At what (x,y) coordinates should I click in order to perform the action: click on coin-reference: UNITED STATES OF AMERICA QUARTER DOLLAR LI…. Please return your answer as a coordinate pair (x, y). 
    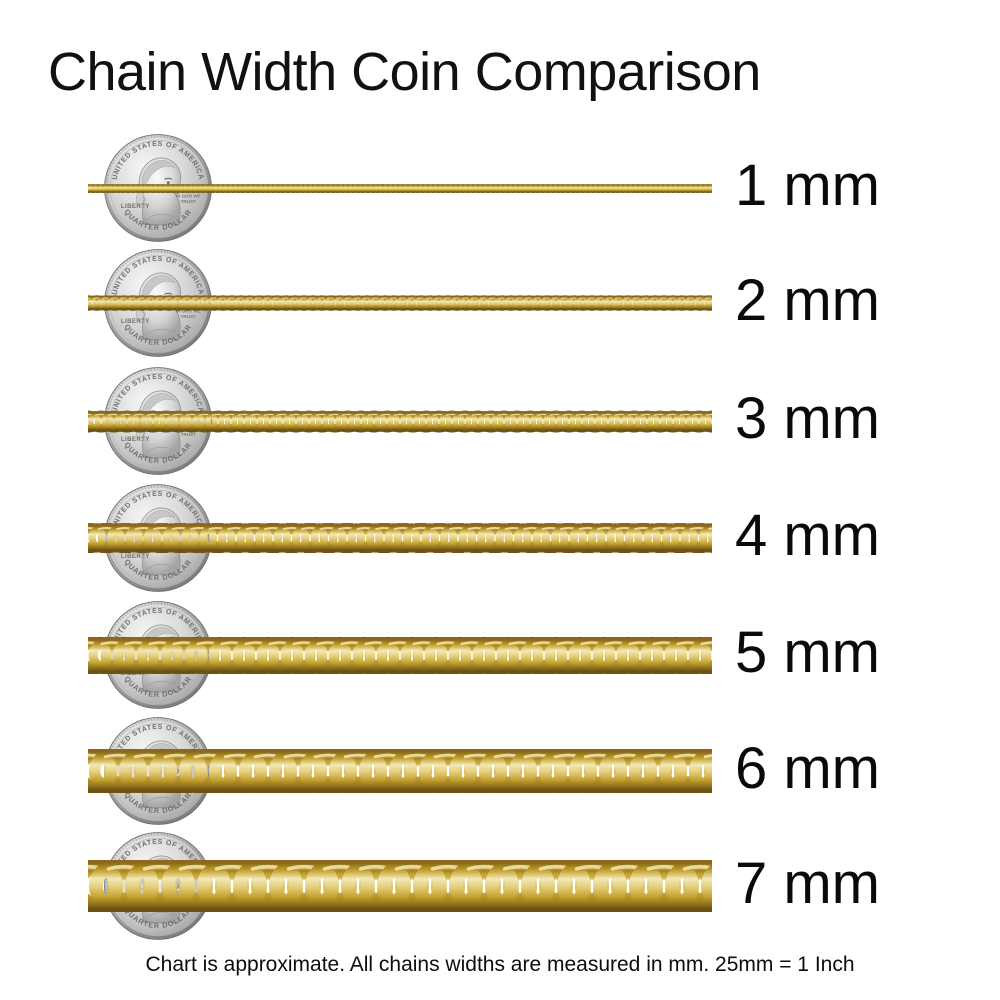
    Looking at the image, I should click on (158, 188).